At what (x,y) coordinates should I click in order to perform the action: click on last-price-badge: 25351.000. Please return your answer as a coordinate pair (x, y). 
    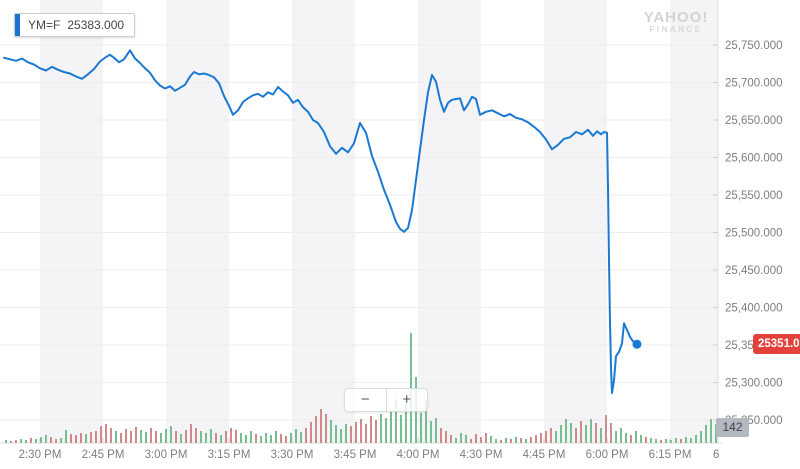
    Looking at the image, I should click on (776, 344).